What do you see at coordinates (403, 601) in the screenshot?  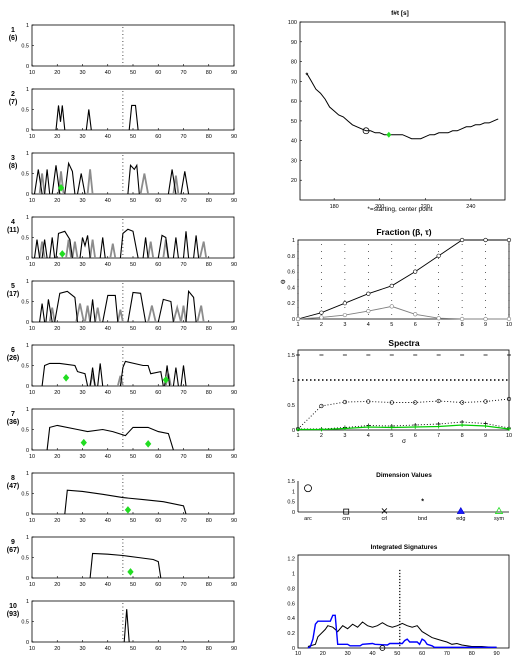 I see `integrated-signatures-axes-frame` at bounding box center [403, 601].